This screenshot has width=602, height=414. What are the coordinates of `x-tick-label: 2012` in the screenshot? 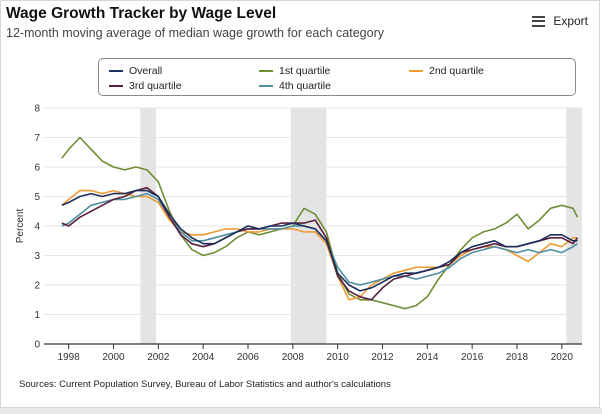 It's located at (382, 357).